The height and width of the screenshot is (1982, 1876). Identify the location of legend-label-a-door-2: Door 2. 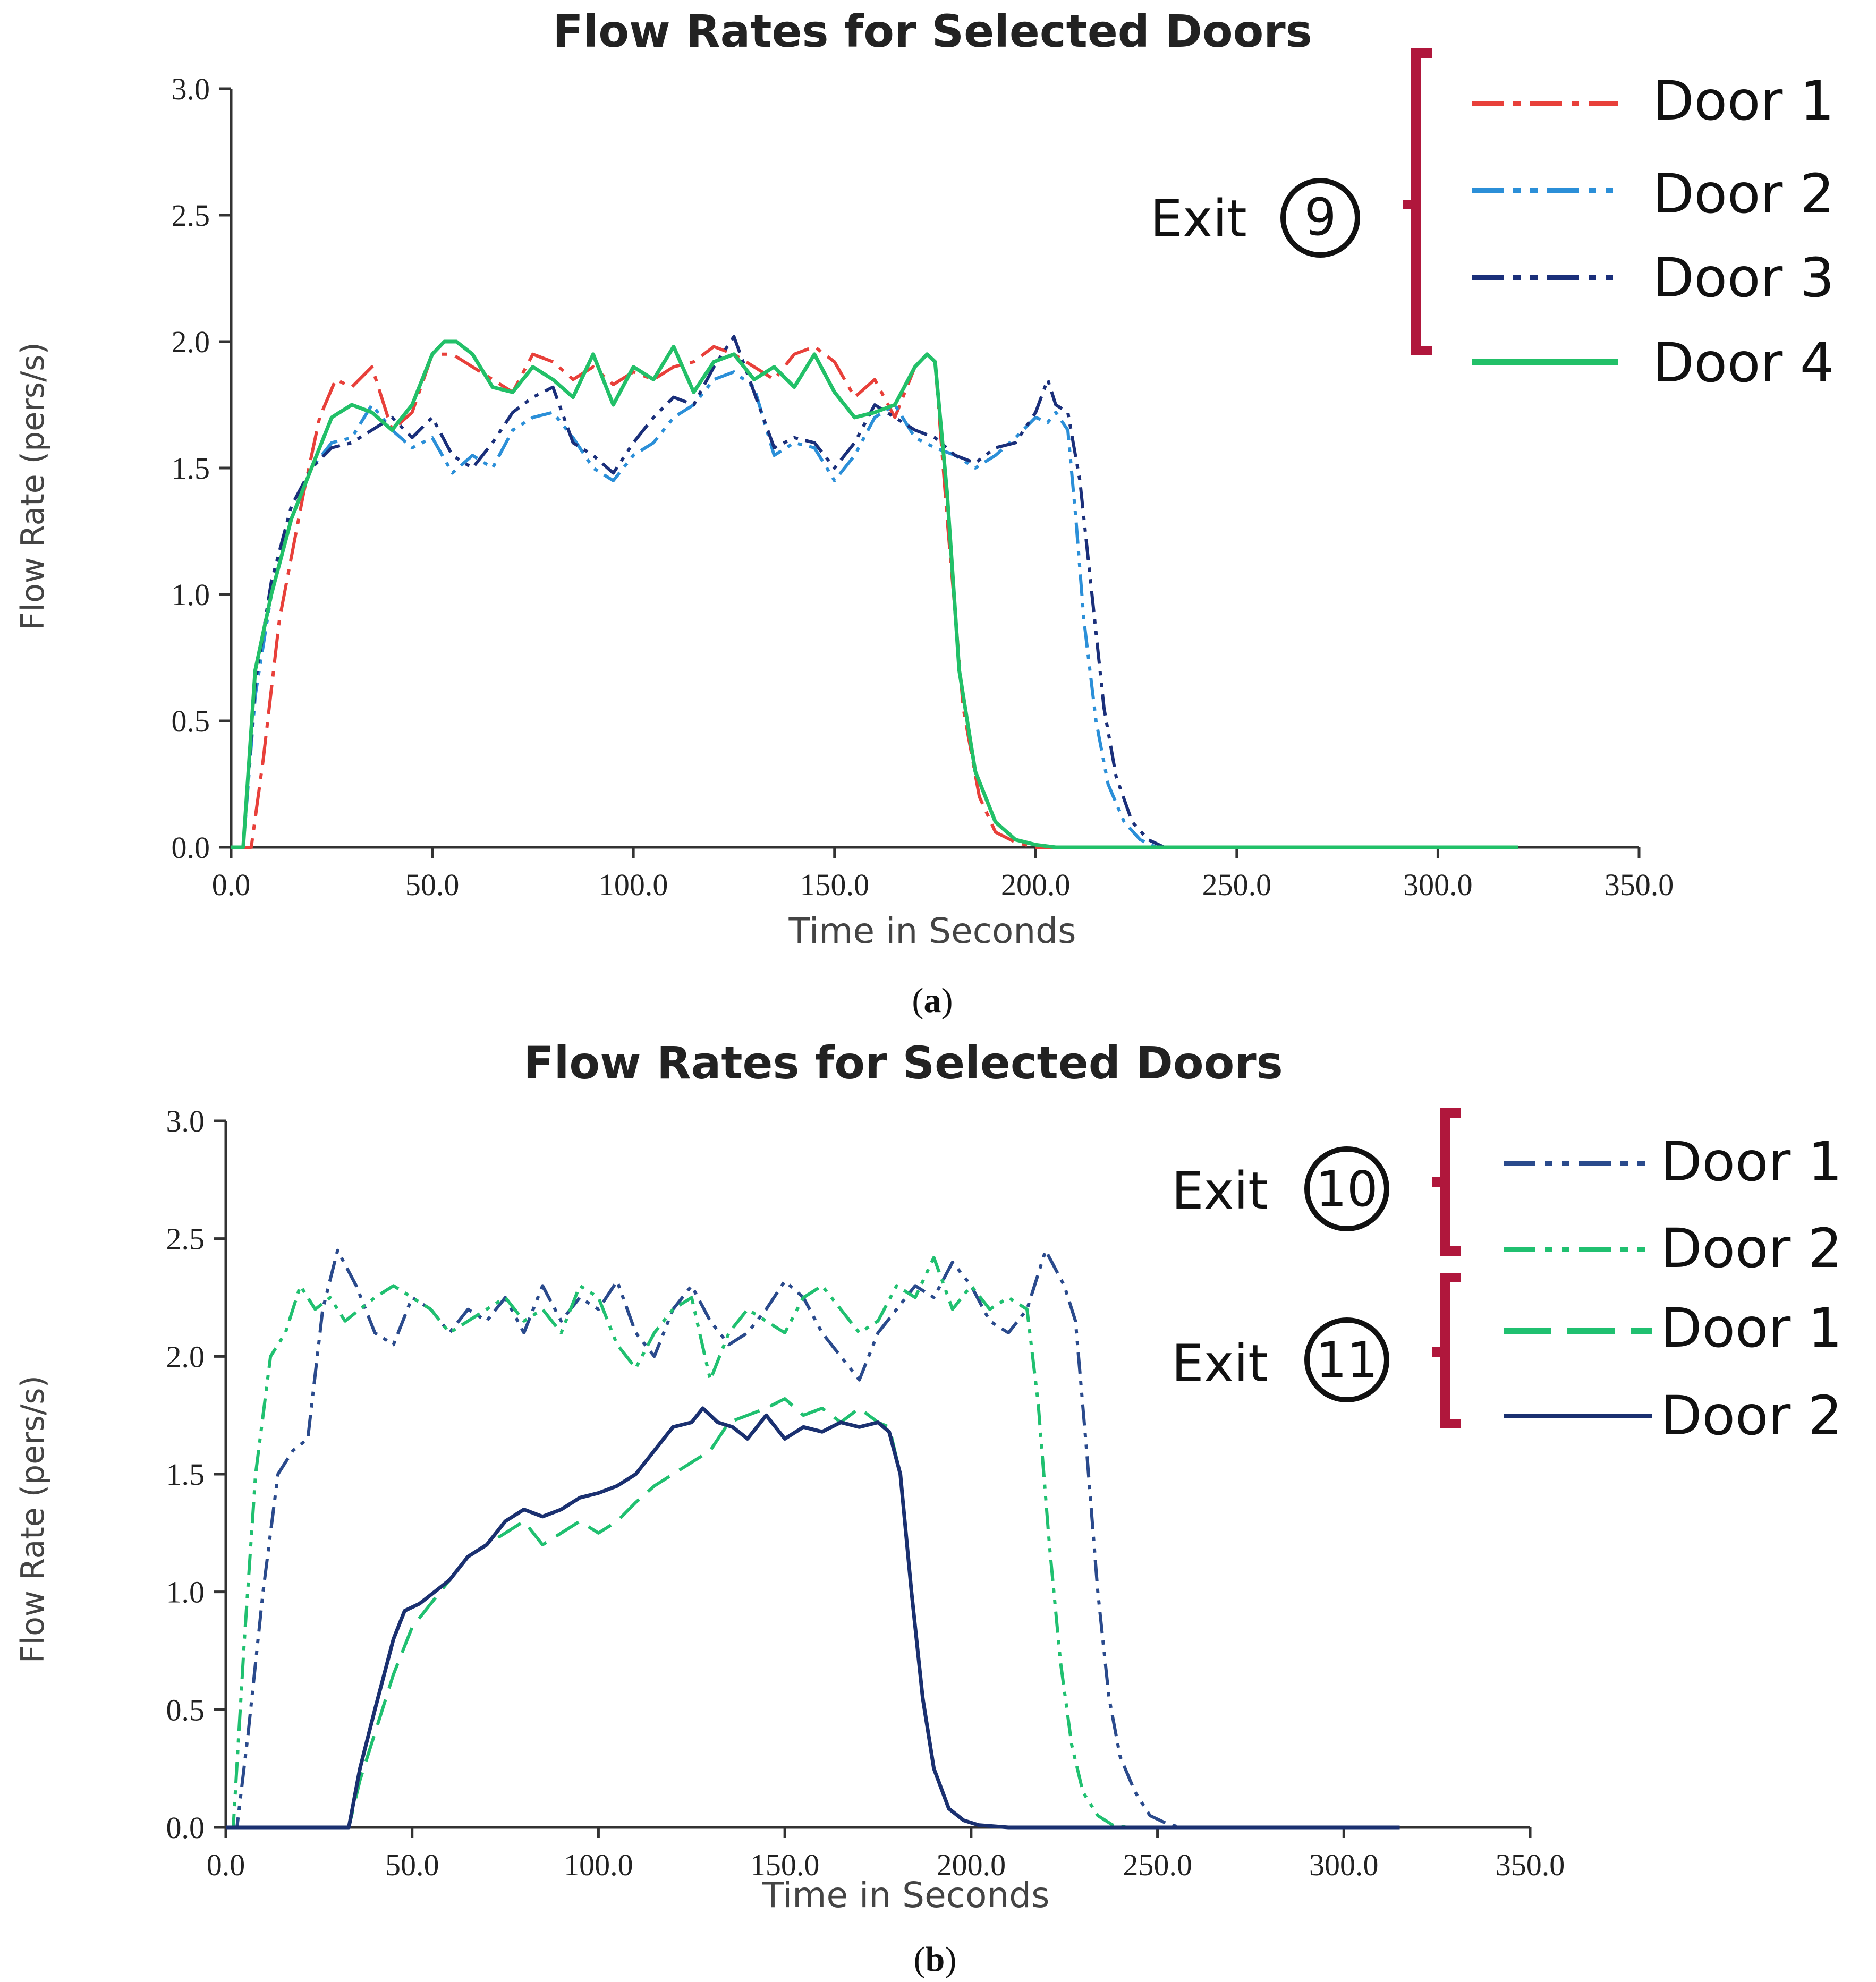
(1743, 194).